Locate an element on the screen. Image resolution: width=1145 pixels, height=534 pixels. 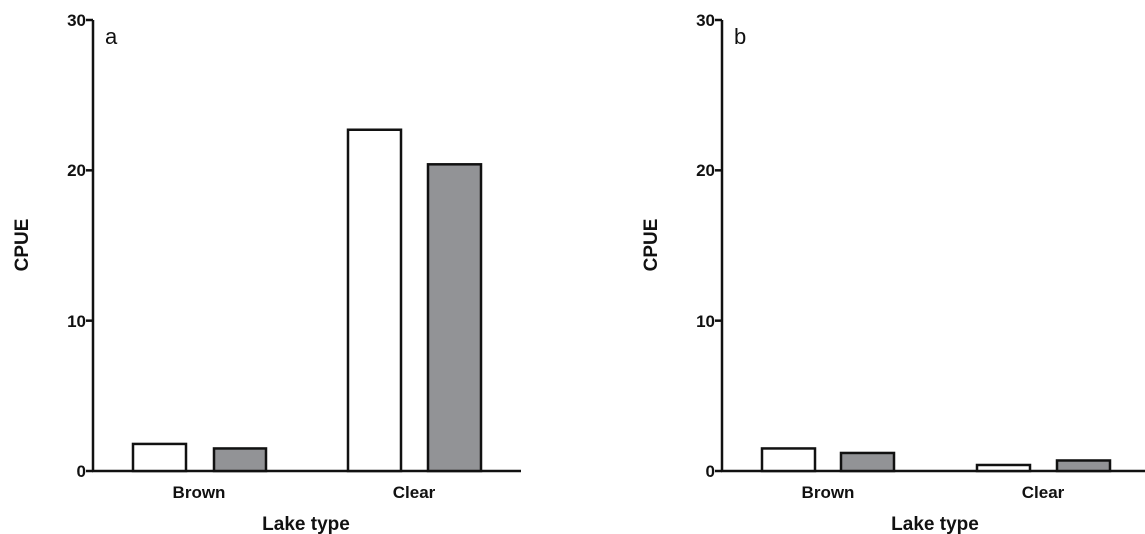
panel-label: a is located at coordinates (111, 36).